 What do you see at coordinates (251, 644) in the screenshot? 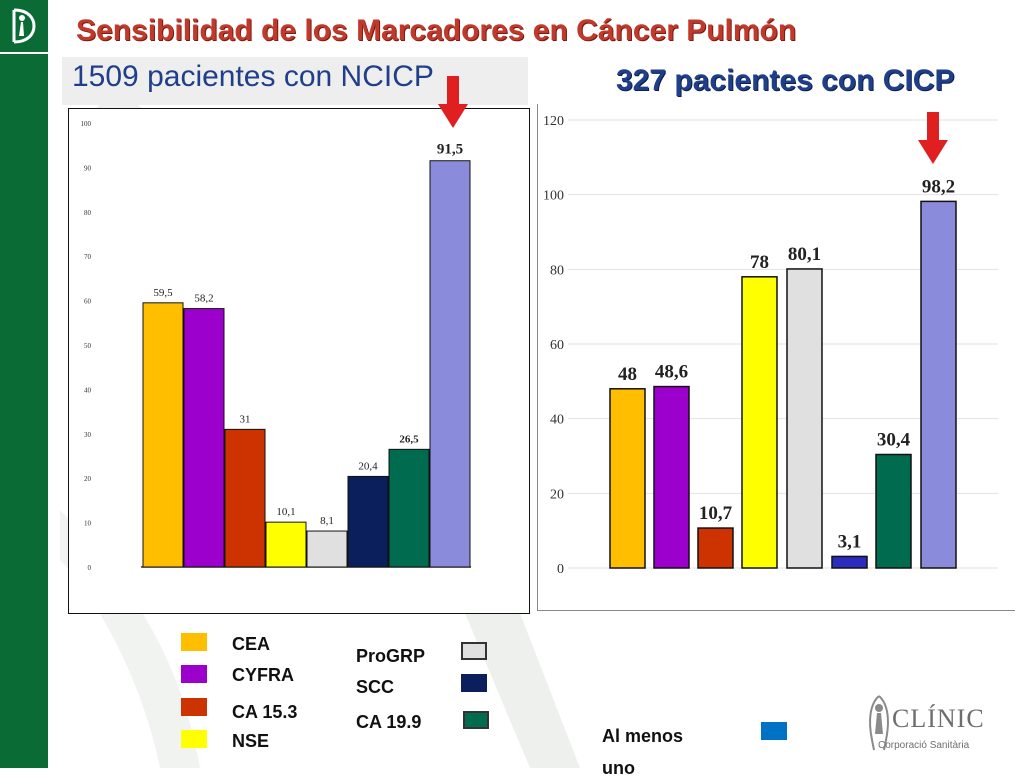
I see `legend-label-cea: CEA` at bounding box center [251, 644].